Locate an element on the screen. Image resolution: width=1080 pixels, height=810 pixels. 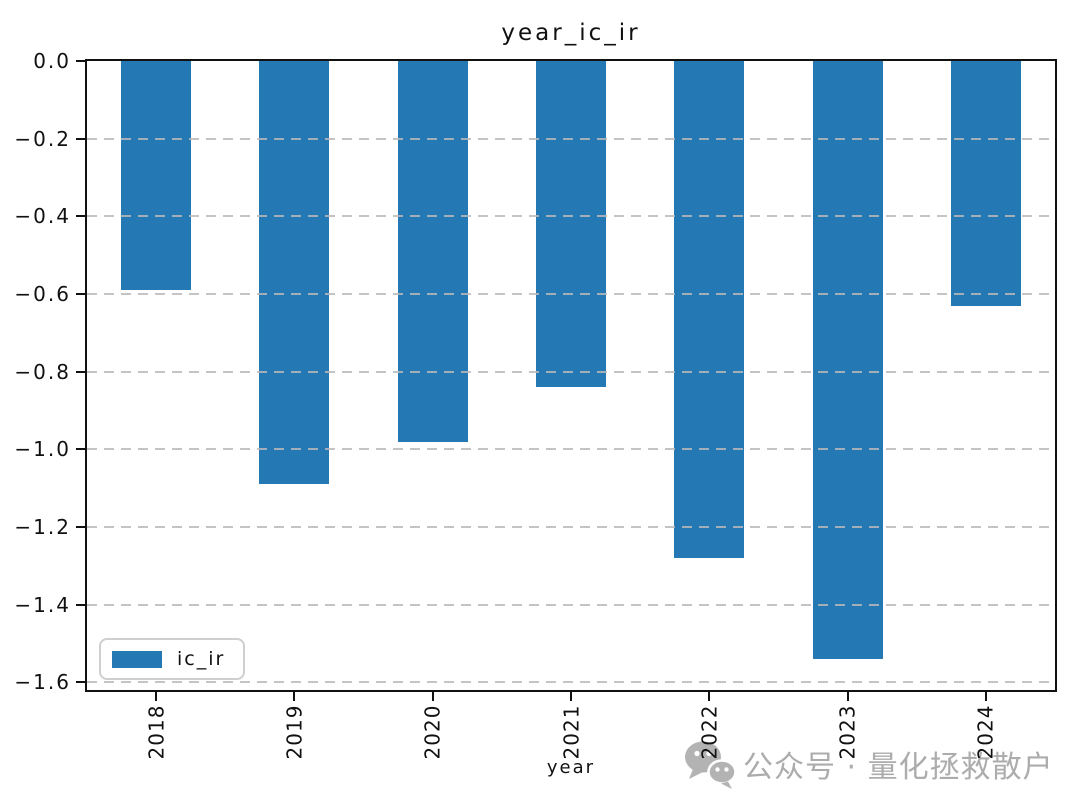
x-axis-label: year is located at coordinates (571, 767).